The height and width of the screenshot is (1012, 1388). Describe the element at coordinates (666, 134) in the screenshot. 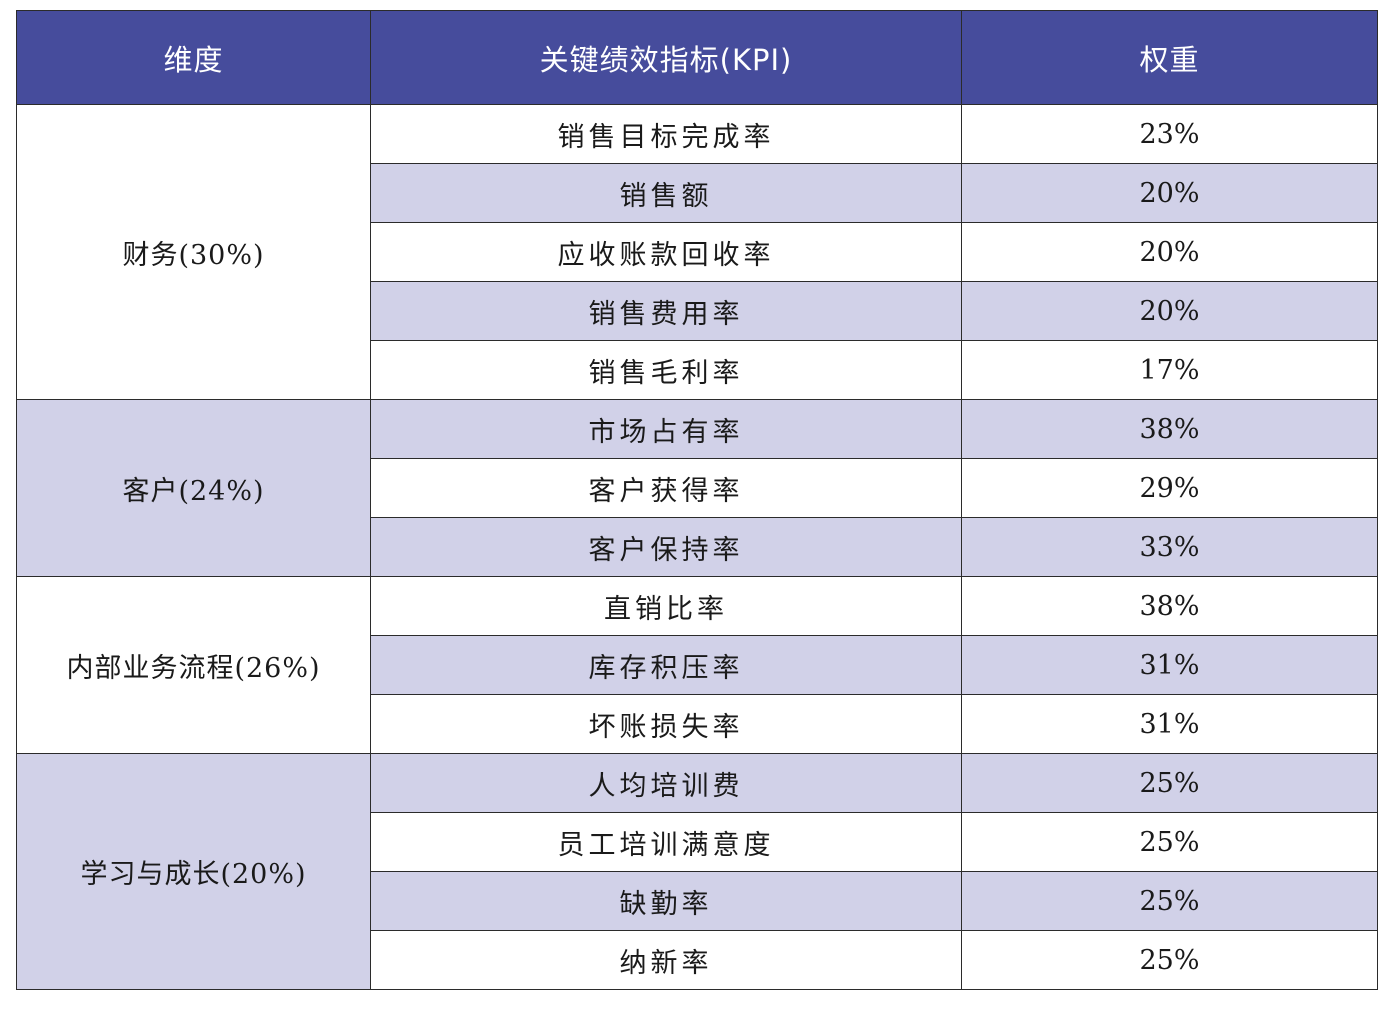

I see `kpi-cell: 销售目标完成率` at that location.